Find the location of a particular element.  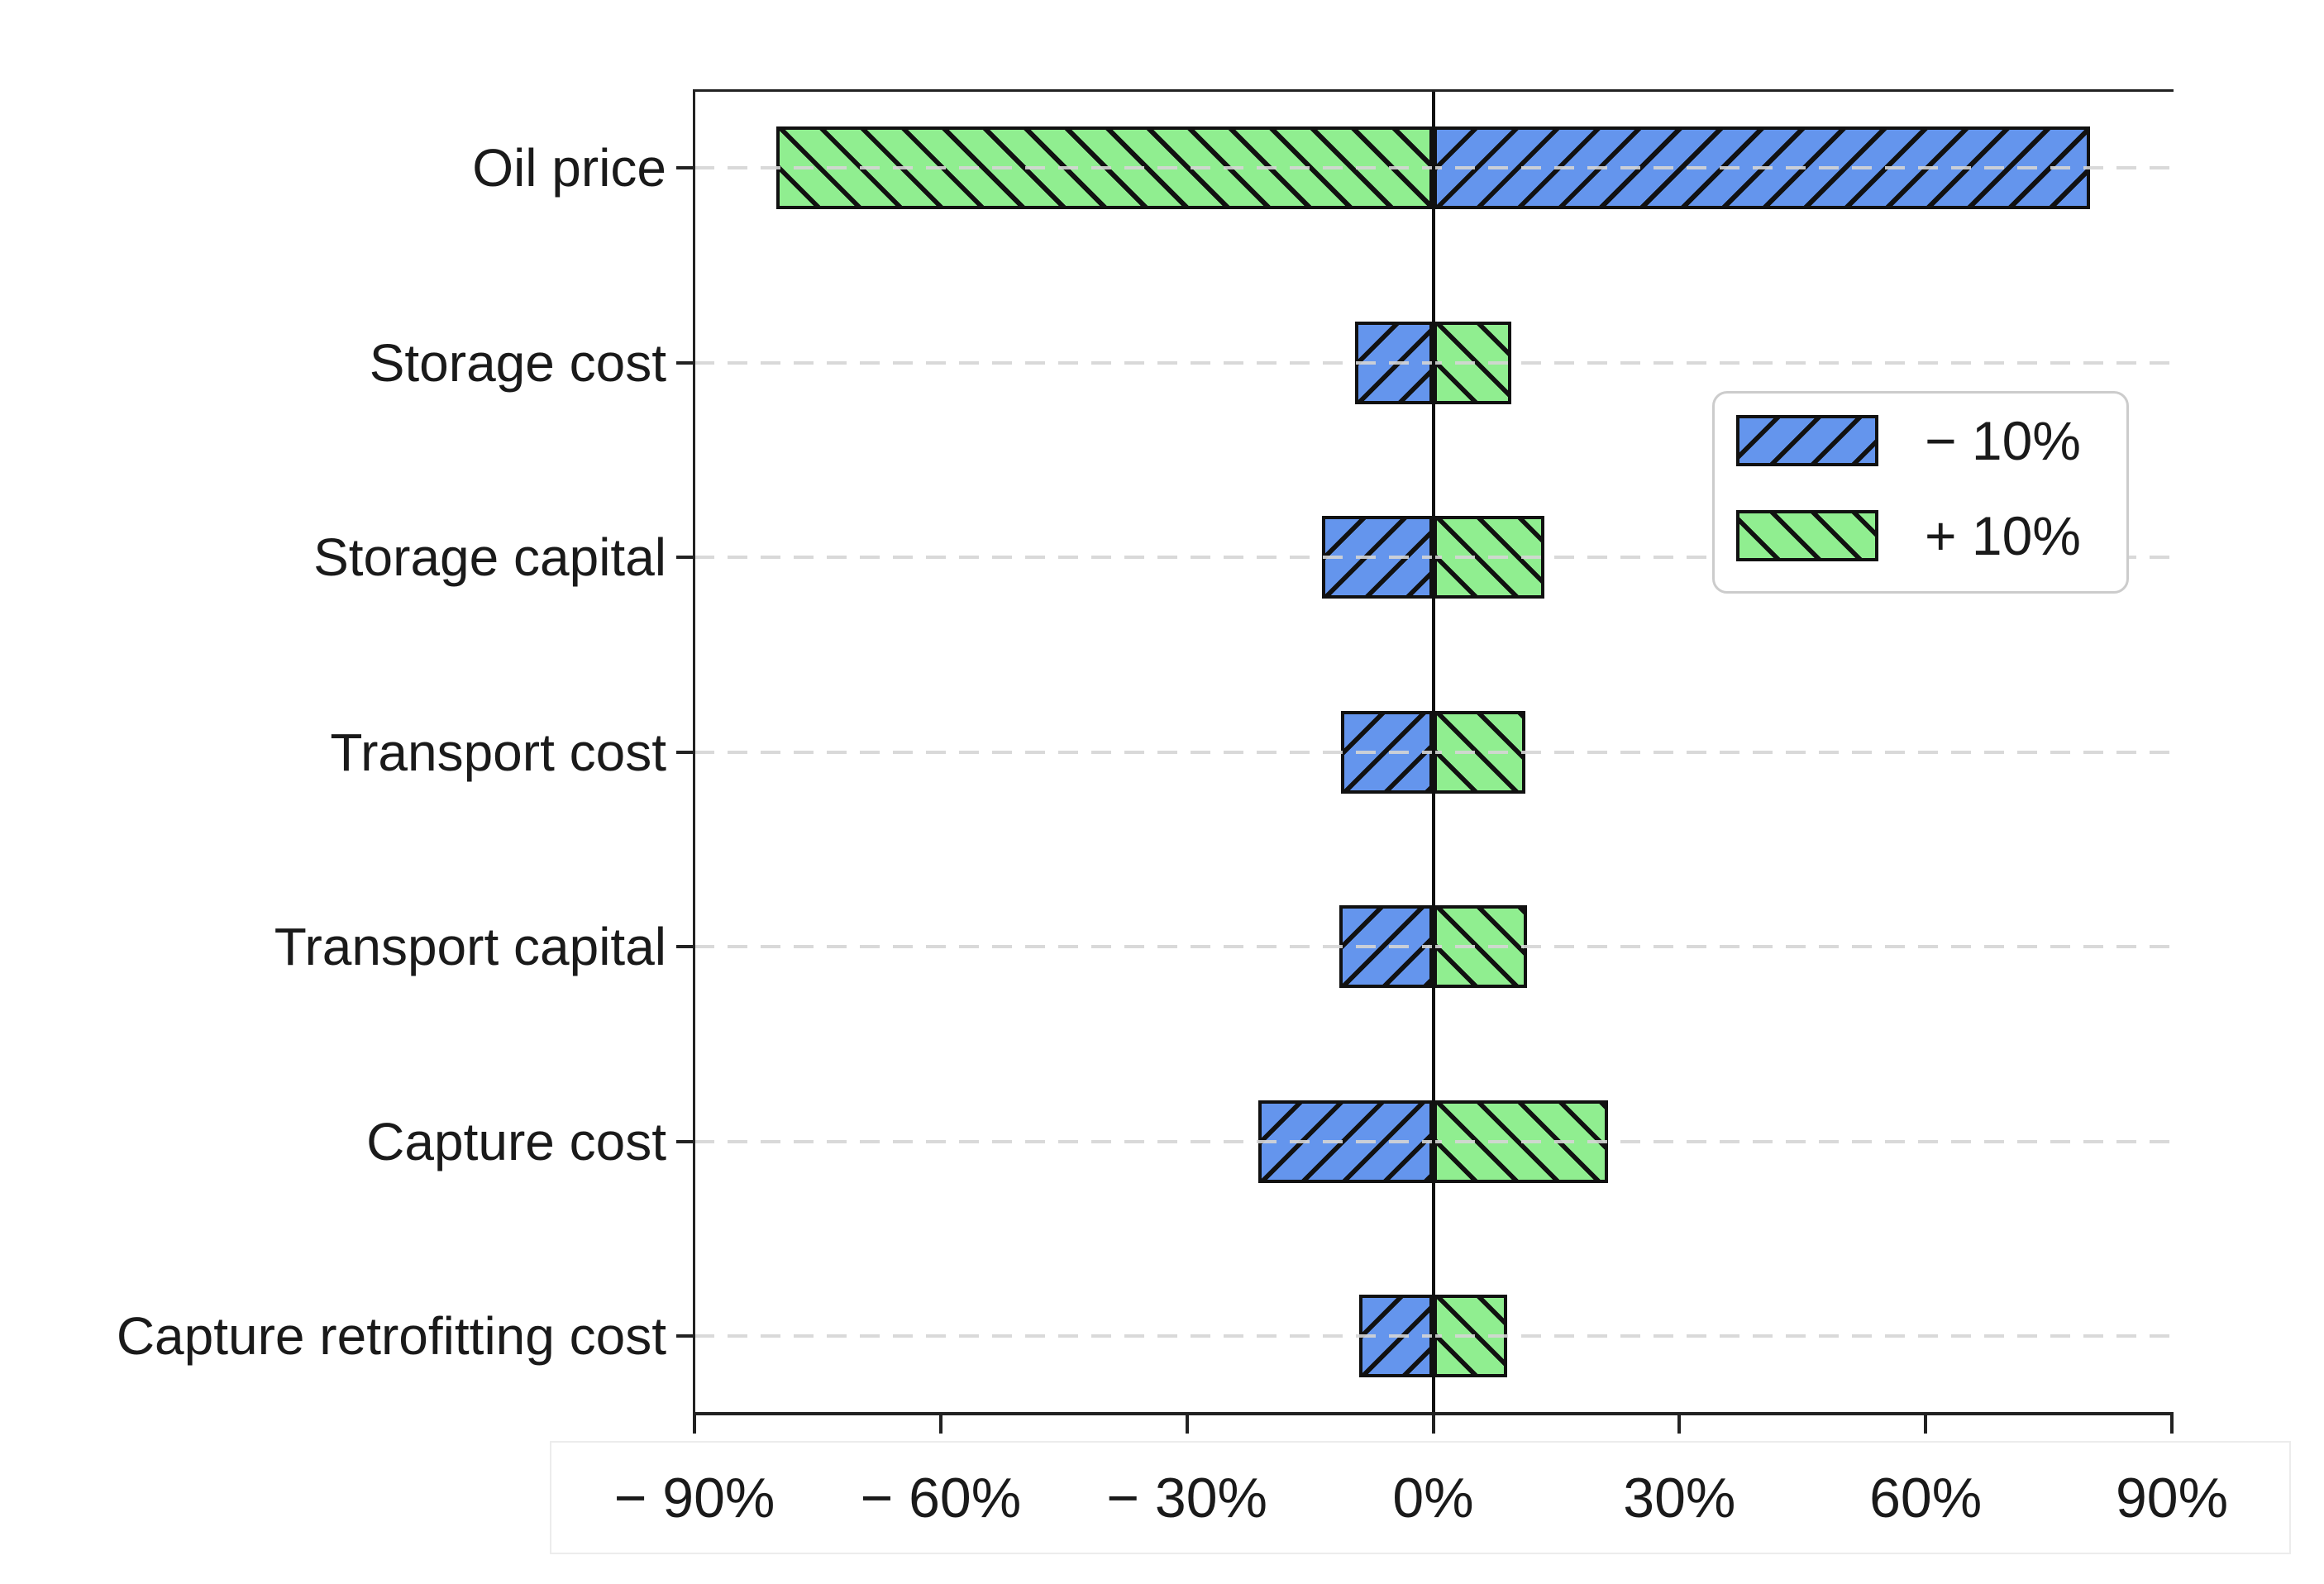

legend-item-plus-10: + 10% is located at coordinates (1931, 535).